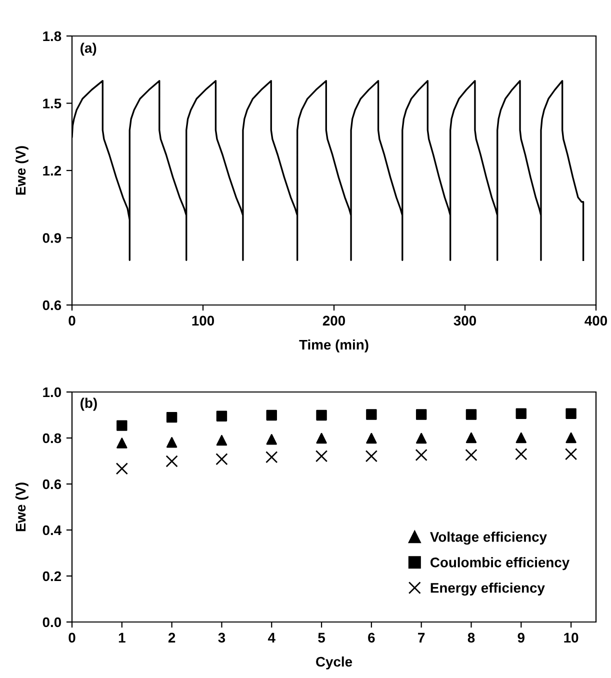 This screenshot has height=678, width=611. Describe the element at coordinates (571, 637) in the screenshot. I see `x-tick-label: 10` at that location.